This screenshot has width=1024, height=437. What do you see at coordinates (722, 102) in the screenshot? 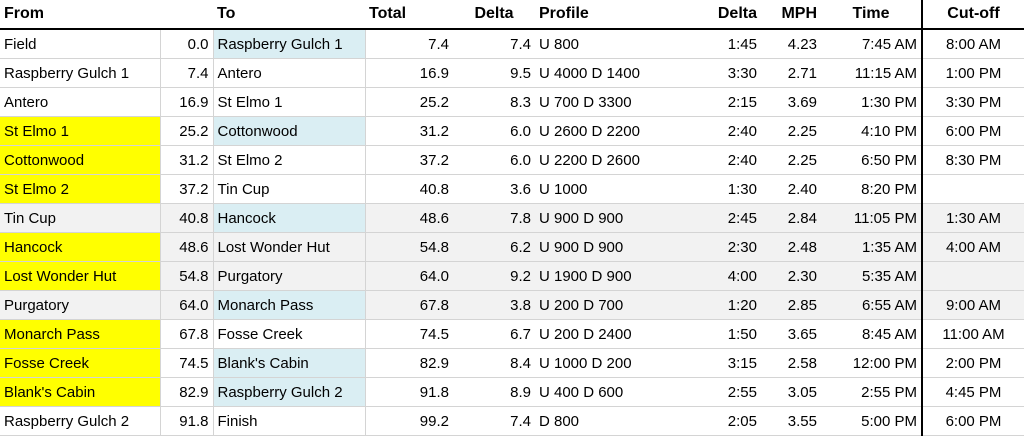
I see `cell-delta-time: 2:15` at bounding box center [722, 102].